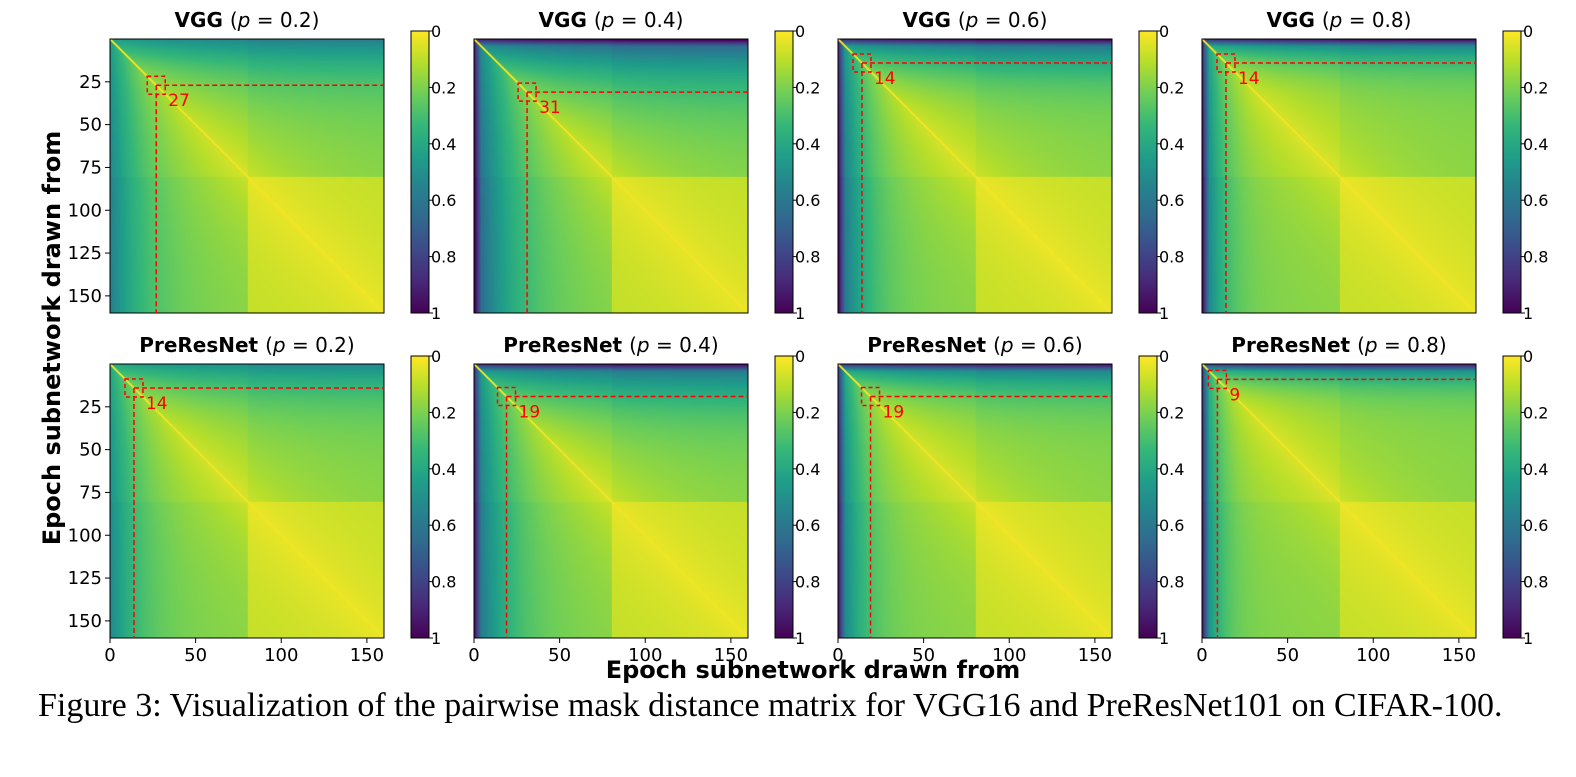 This screenshot has width=1576, height=777. I want to click on panel-vgg-06: VGG (p = 0.6) 14 0 0.2 0.4 0.6 0.8 1, so click(1010, 165).